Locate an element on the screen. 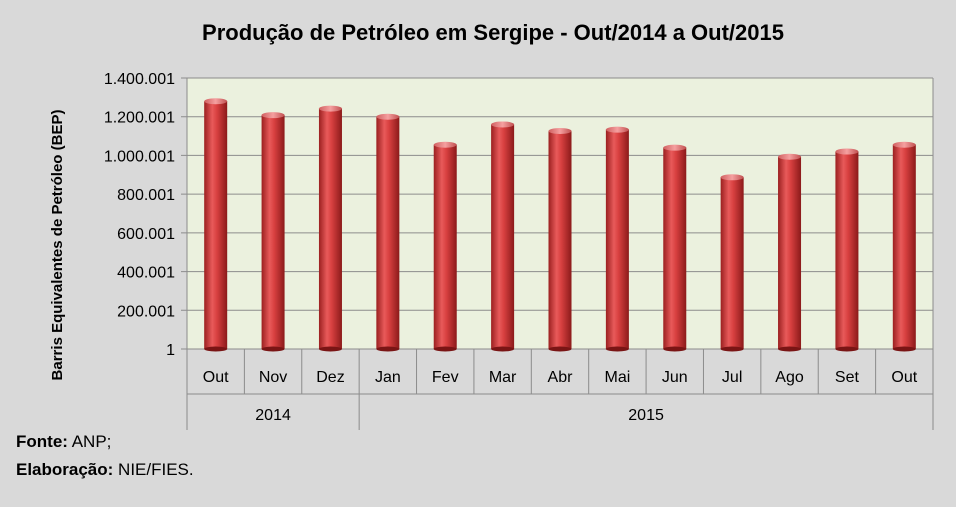  source-line: Fonte: ANP; is located at coordinates (63, 442).